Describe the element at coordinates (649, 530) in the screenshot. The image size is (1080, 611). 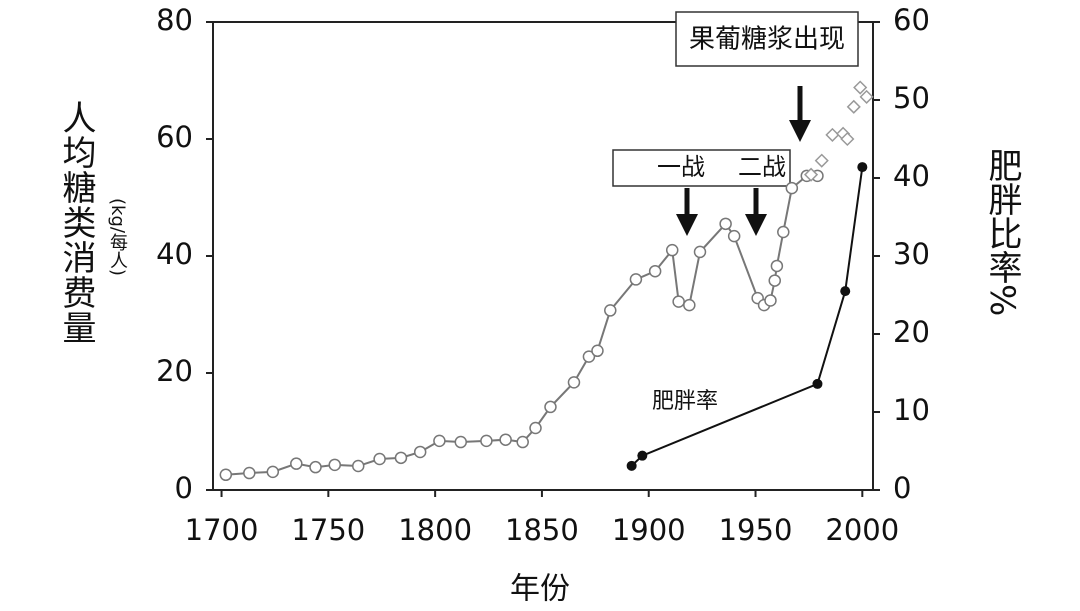
I see `x-tick-label: 1900` at that location.